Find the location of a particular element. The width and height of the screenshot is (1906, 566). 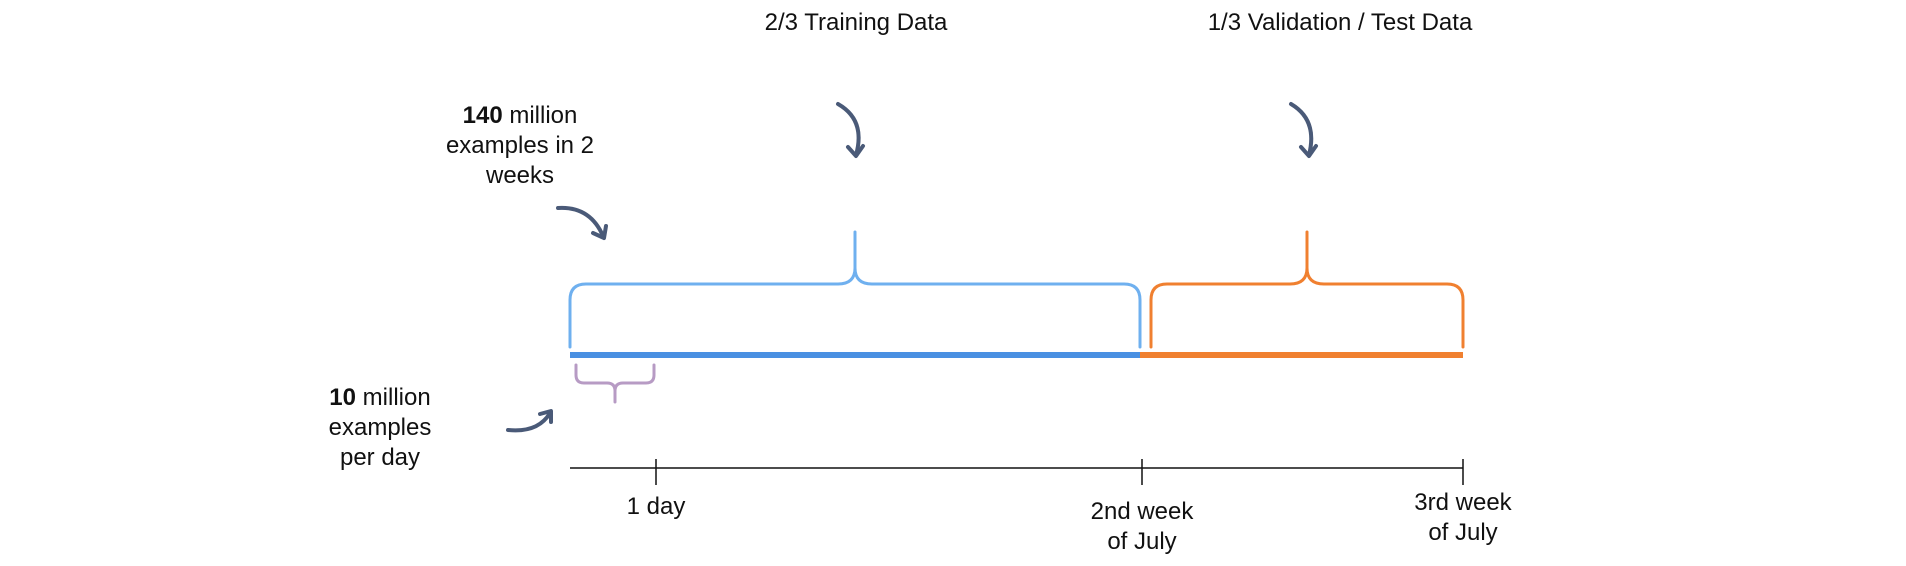

two-weeks-note-line2: examples in 2 is located at coordinates (520, 145).